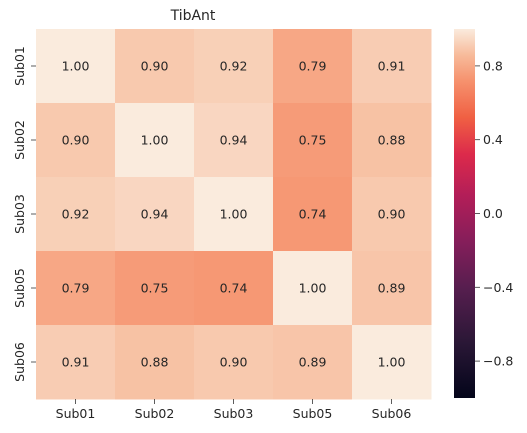  Describe the element at coordinates (493, 139) in the screenshot. I see `colorbar-tick-label: 0.4` at that location.